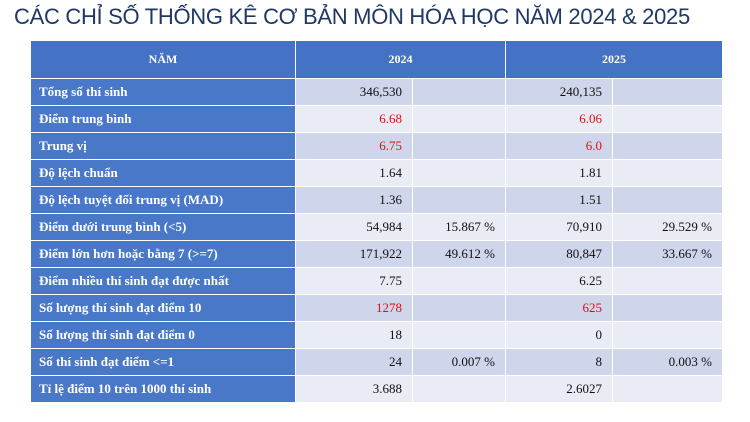 Image resolution: width=750 pixels, height=422 pixels. I want to click on row-label: Điểm trung bình, so click(163, 119).